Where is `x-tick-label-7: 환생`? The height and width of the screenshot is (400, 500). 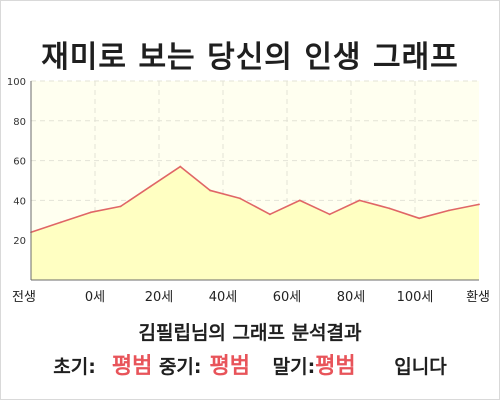 x-tick-label-7: 환생 is located at coordinates (478, 297).